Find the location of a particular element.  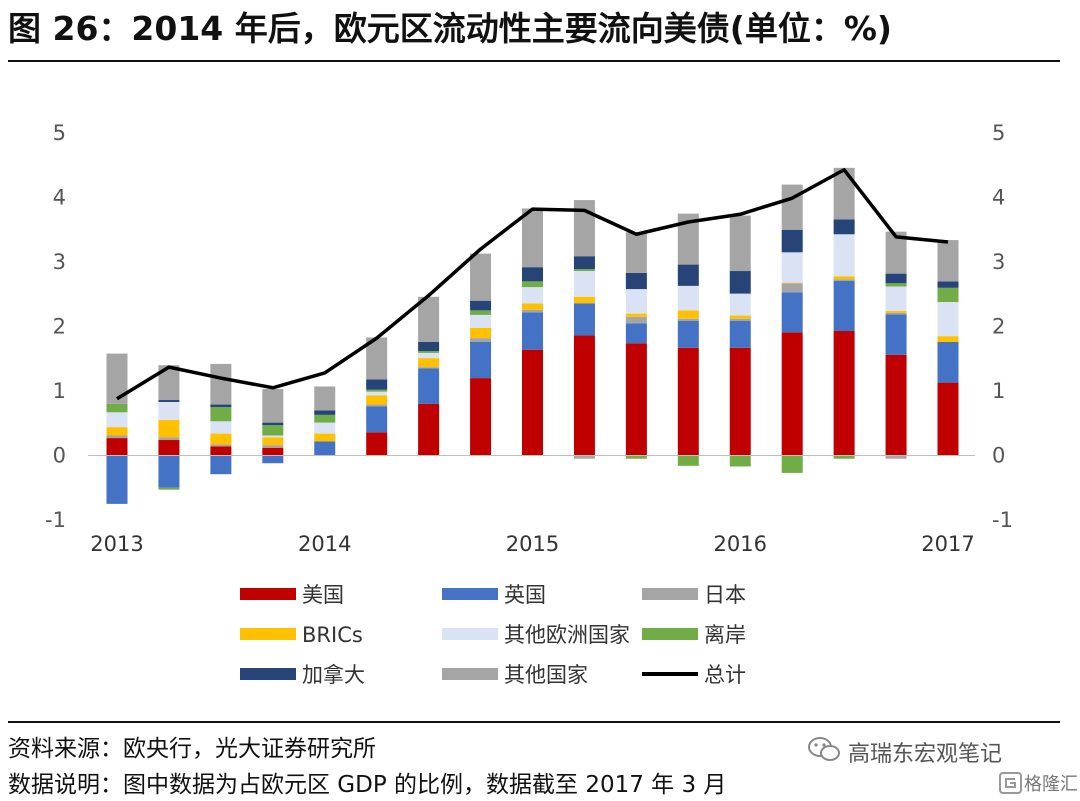

wechat-icon is located at coordinates (824, 749).